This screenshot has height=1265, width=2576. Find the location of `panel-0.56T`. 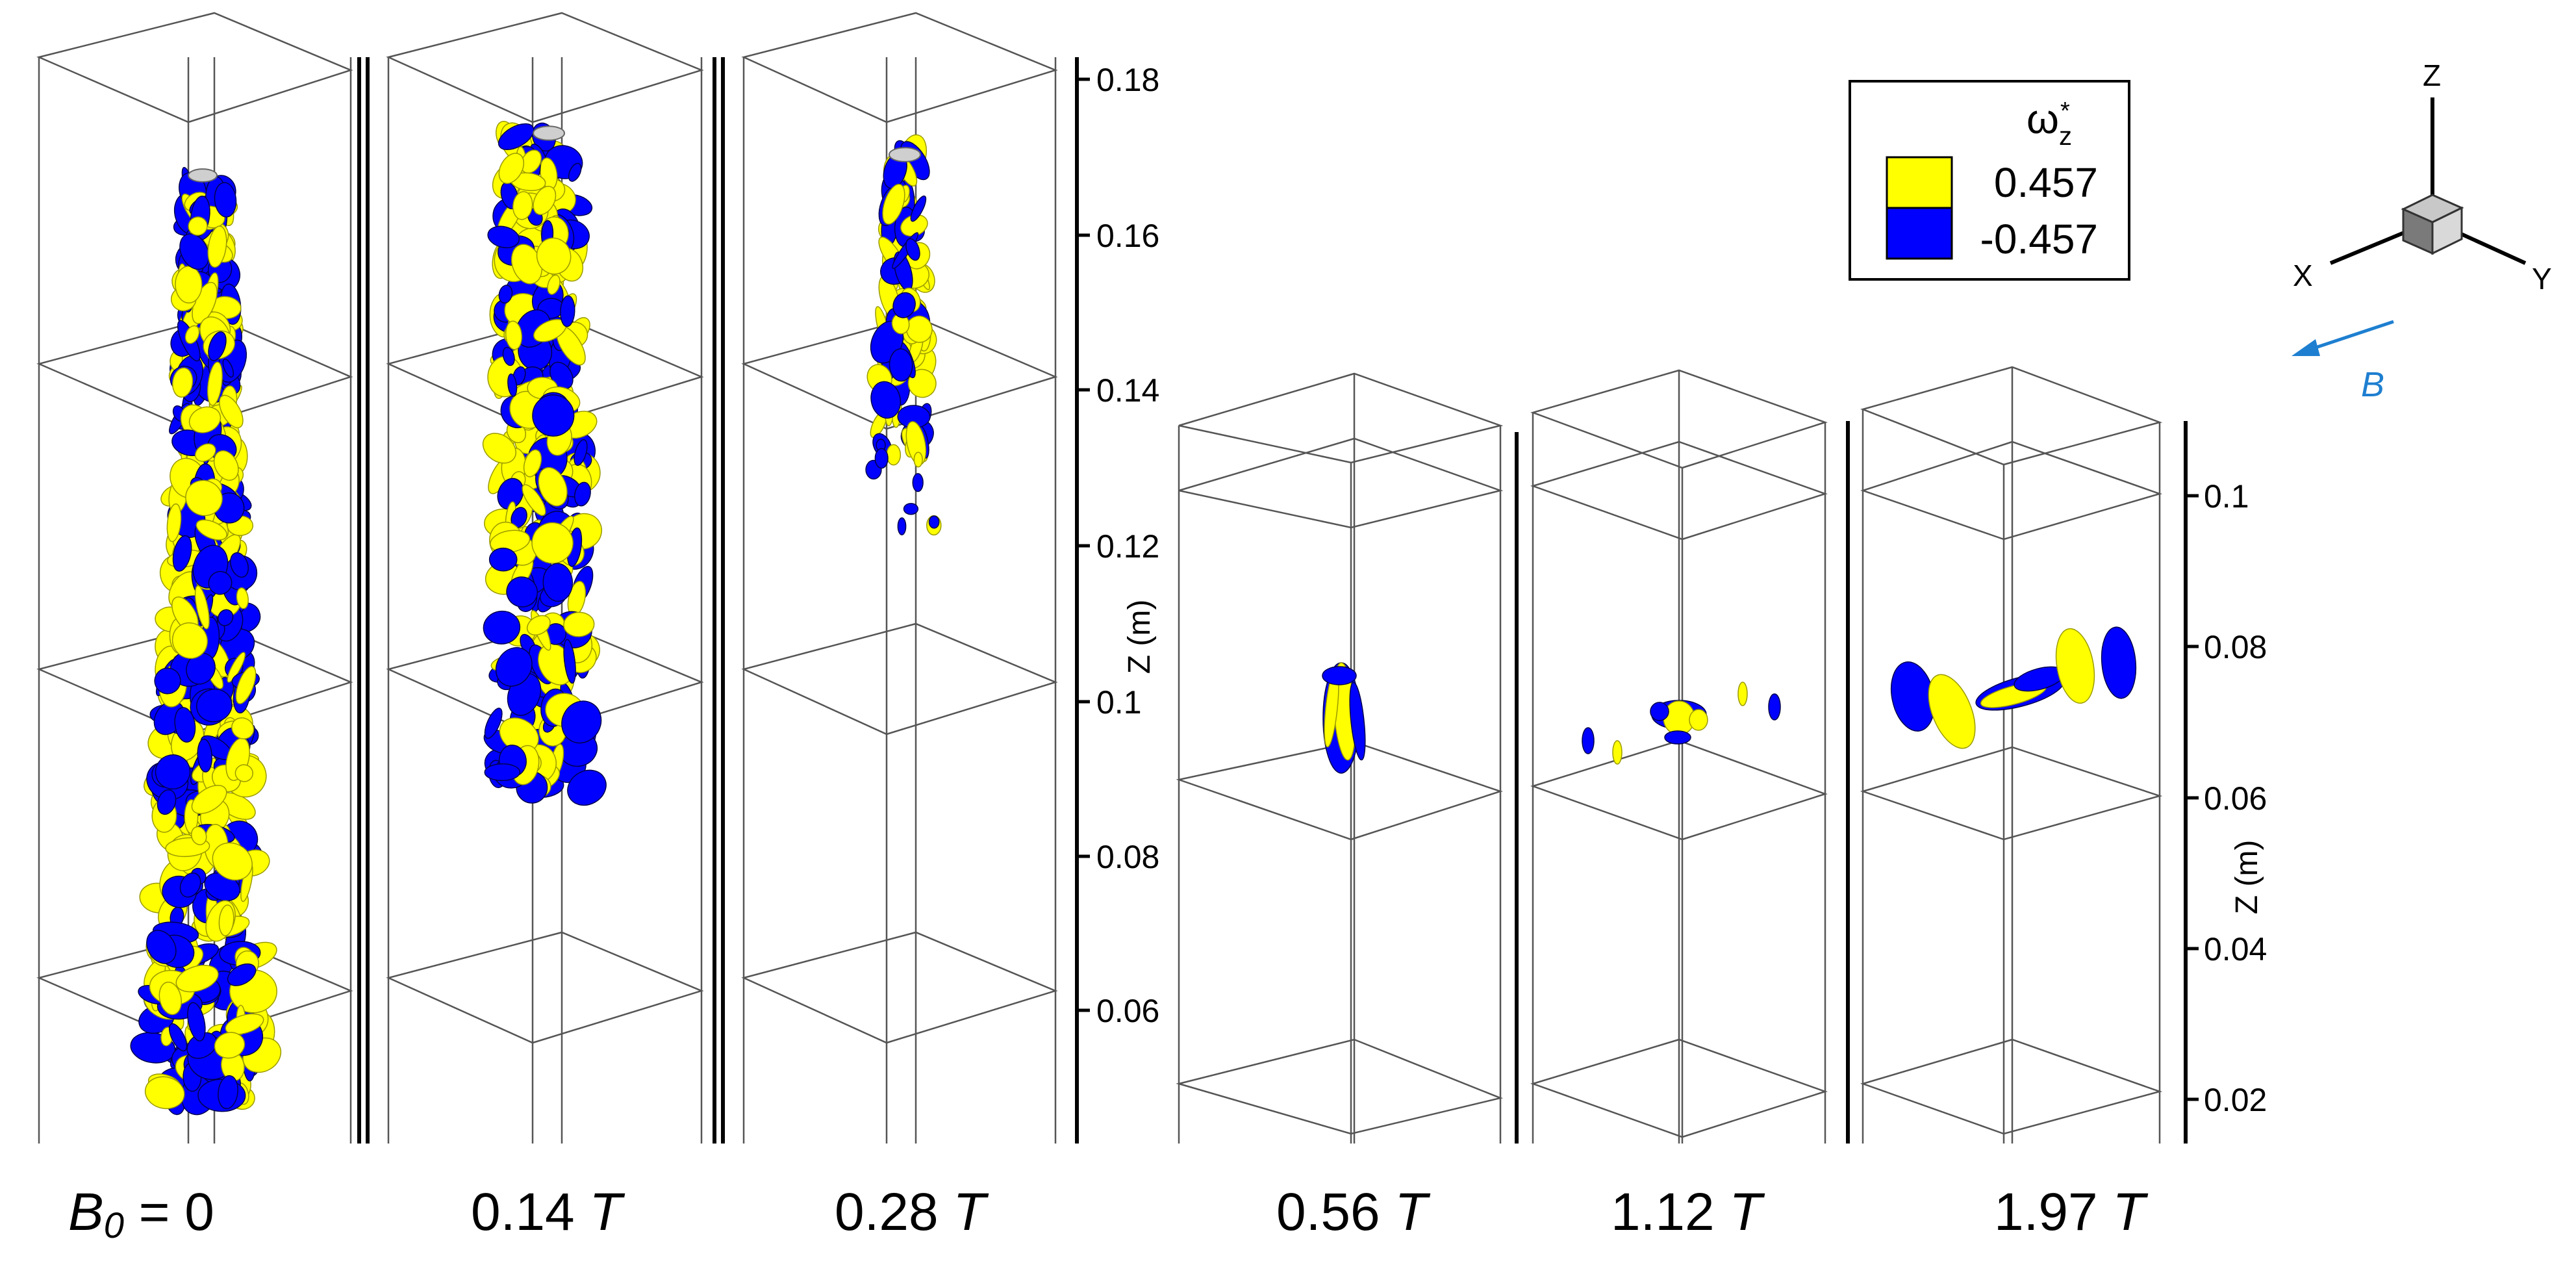

panel-0.56T is located at coordinates (1347, 758).